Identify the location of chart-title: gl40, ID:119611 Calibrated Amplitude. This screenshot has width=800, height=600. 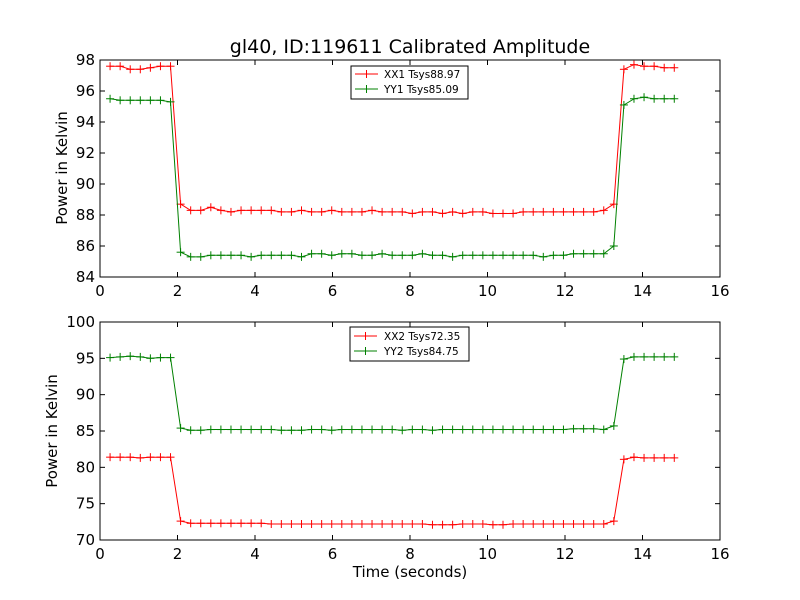
(410, 47).